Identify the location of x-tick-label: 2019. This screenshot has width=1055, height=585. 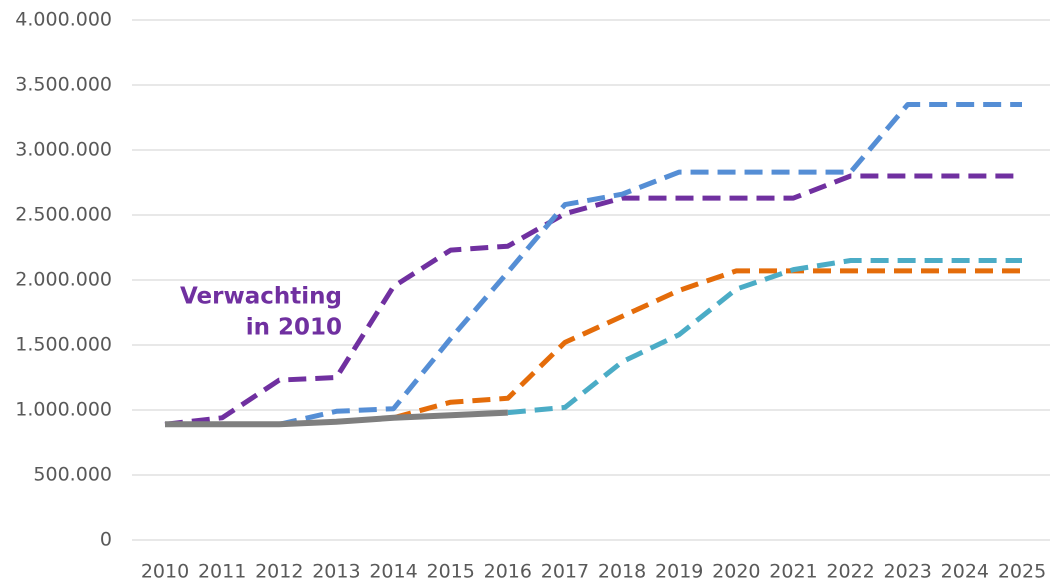
(679, 572).